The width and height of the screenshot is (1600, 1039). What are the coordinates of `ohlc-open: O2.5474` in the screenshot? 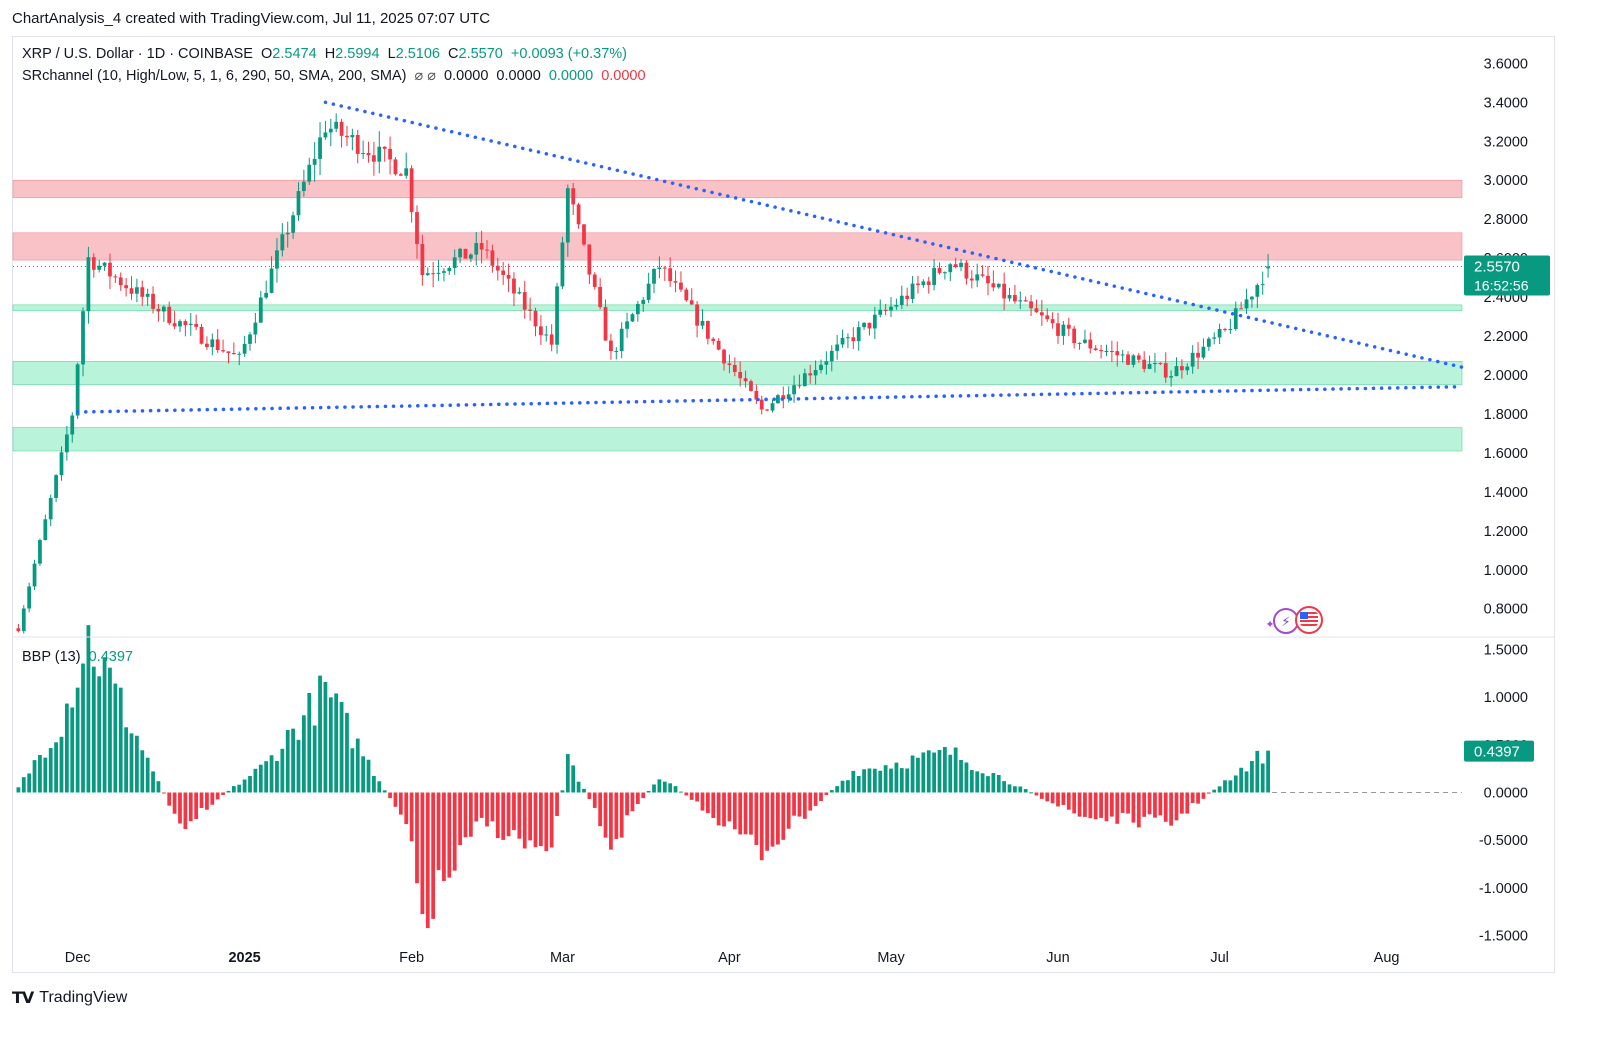 It's located at (289, 54).